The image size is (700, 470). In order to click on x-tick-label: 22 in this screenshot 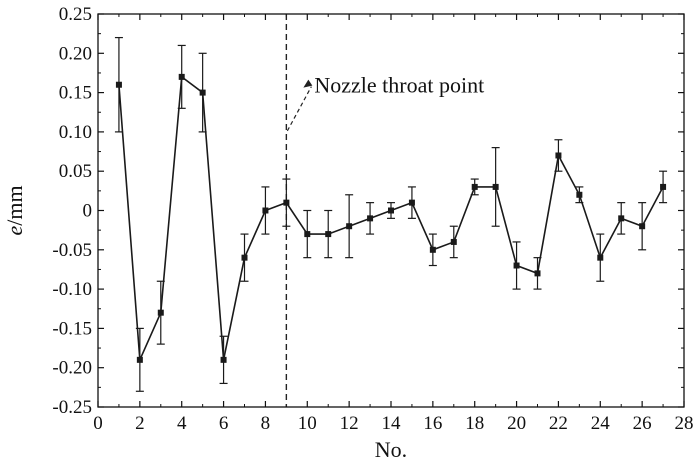, I will do `click(558, 423)`.